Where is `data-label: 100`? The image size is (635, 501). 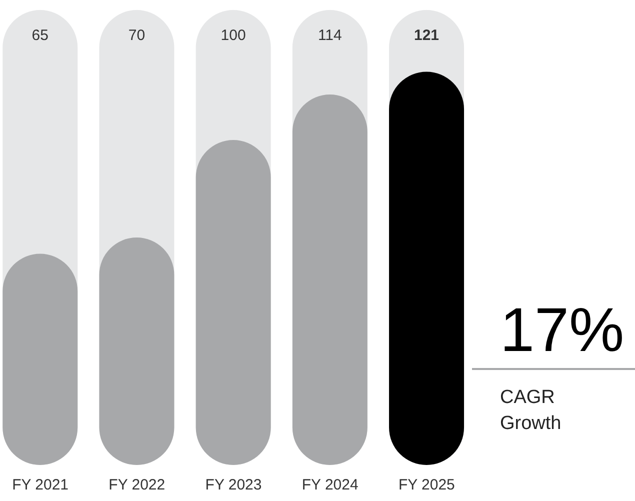 data-label: 100 is located at coordinates (233, 35).